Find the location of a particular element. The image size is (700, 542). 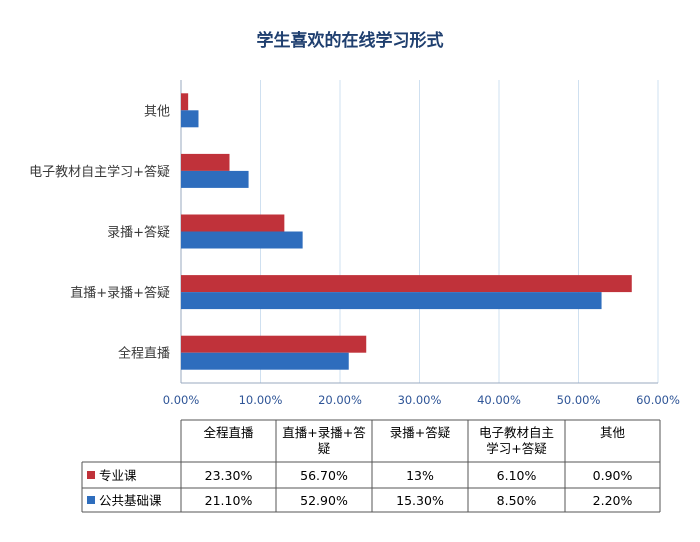

table-header: 直播+录播+答 is located at coordinates (324, 432).